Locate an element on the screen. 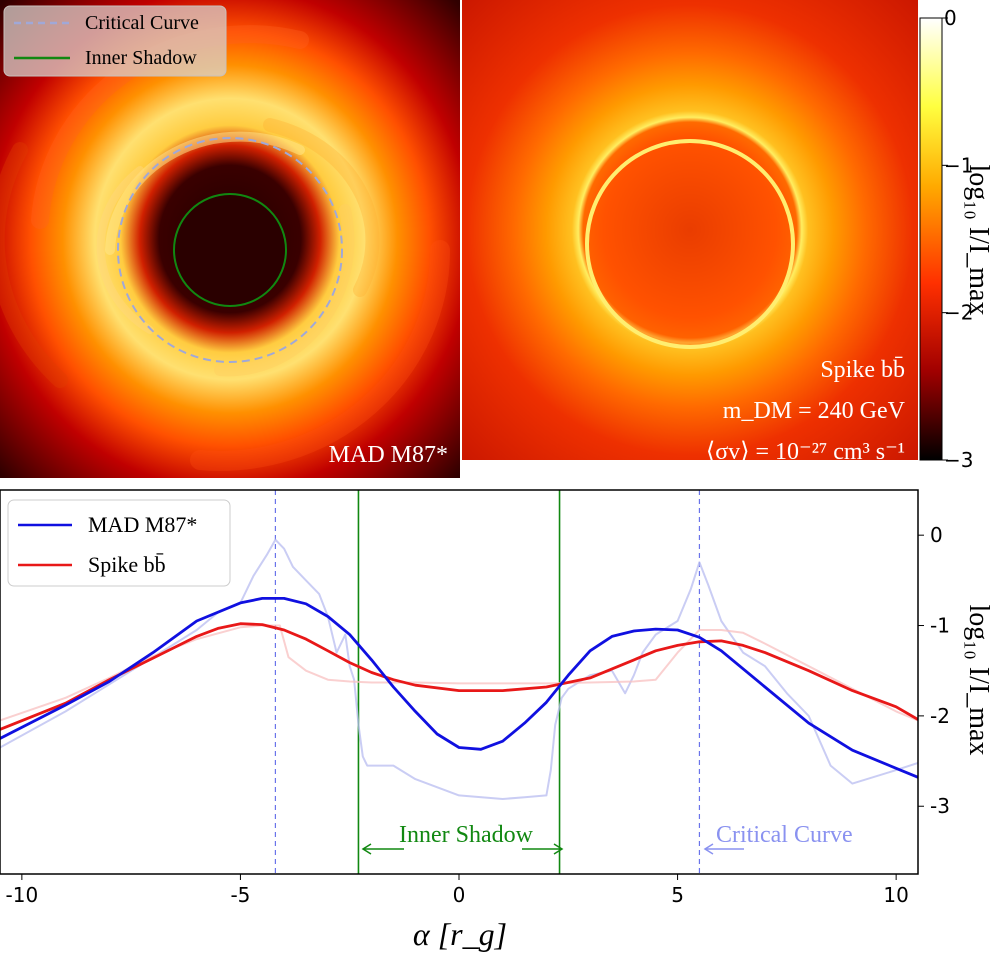 Image resolution: width=1000 pixels, height=954 pixels. y-ticks: 0 -1 -2 -3 is located at coordinates (934, 670).